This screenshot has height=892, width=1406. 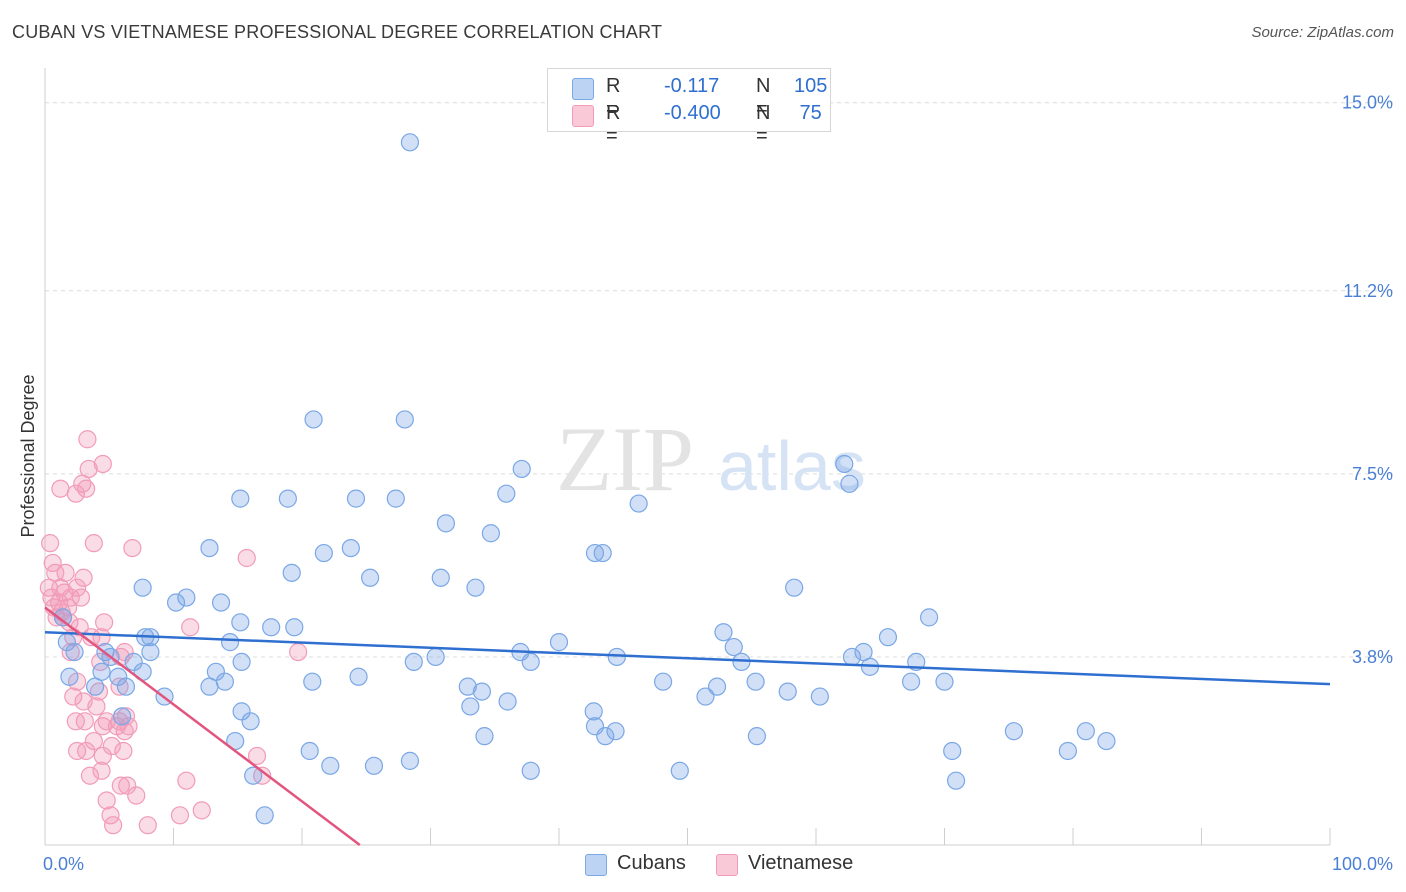 What do you see at coordinates (1372, 474) in the screenshot?
I see `y-tick-label: 7.5%` at bounding box center [1372, 474].